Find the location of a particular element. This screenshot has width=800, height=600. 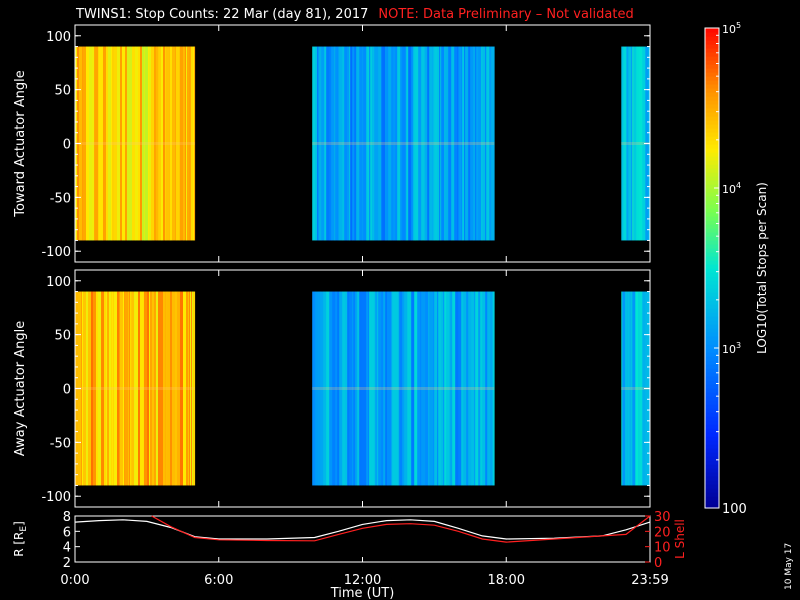

orbit-left-ylabel: R [RE] is located at coordinates (20, 539).